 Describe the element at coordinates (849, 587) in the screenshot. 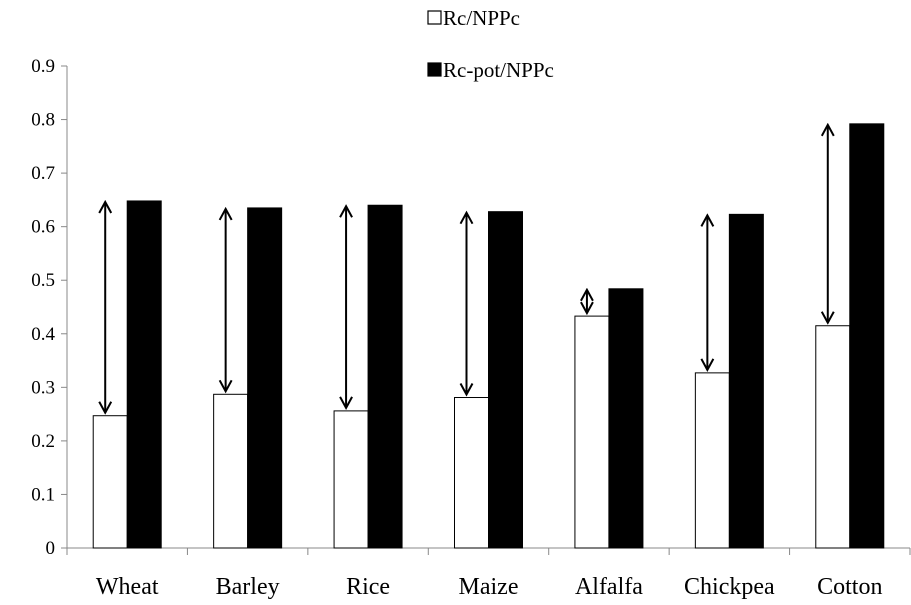

I see `x-tick-label: Cotton` at that location.